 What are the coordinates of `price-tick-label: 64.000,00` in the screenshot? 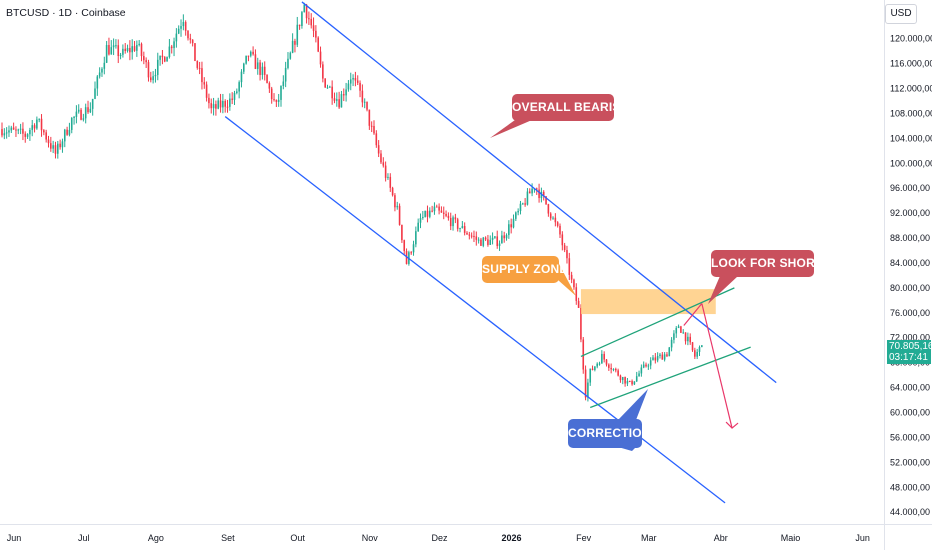 It's located at (910, 388).